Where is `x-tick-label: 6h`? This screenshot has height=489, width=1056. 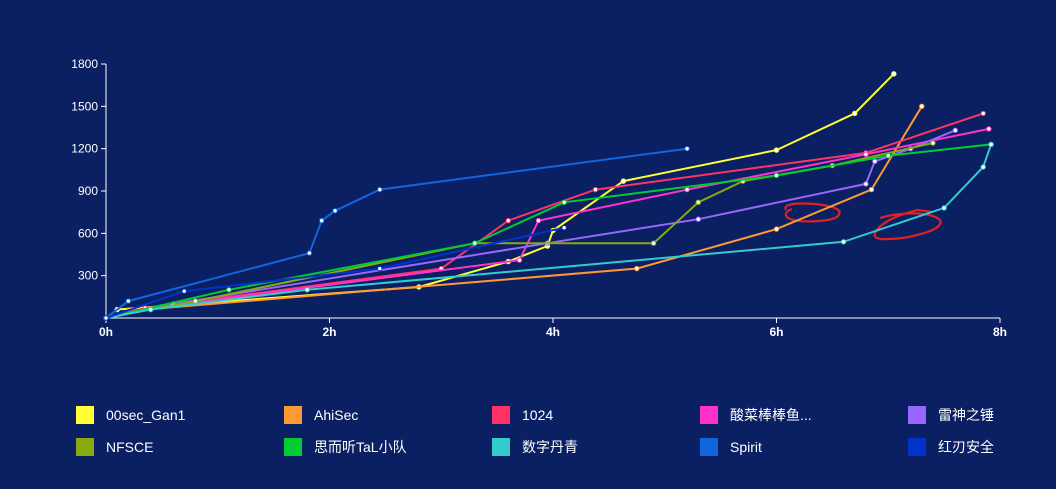
x-tick-label: 6h is located at coordinates (776, 332).